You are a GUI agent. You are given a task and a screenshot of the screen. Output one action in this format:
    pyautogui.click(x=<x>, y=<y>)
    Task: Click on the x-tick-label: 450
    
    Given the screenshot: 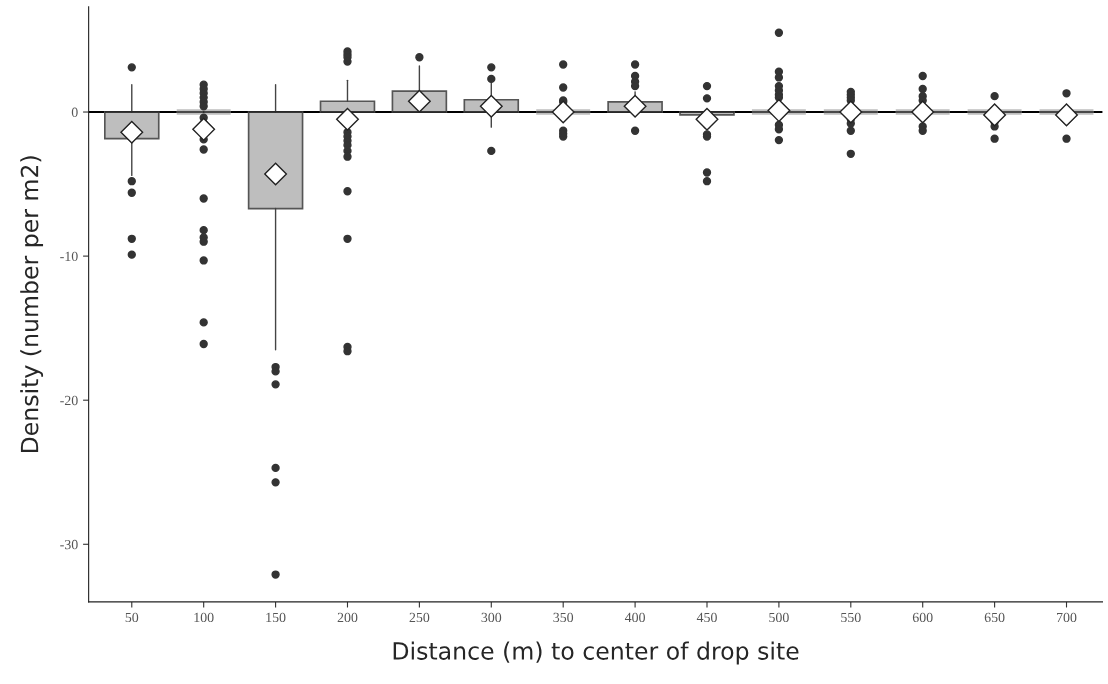 What is the action you would take?
    pyautogui.click(x=706, y=617)
    